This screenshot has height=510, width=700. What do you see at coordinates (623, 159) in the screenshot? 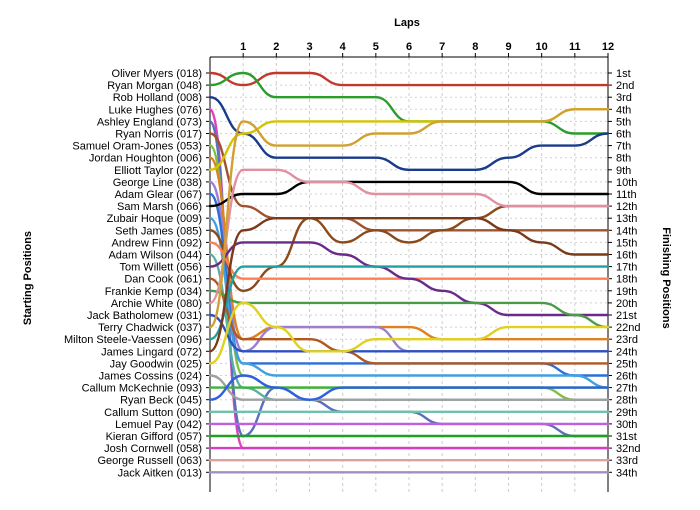
I see `finishing-position-label: 8th` at bounding box center [623, 159].